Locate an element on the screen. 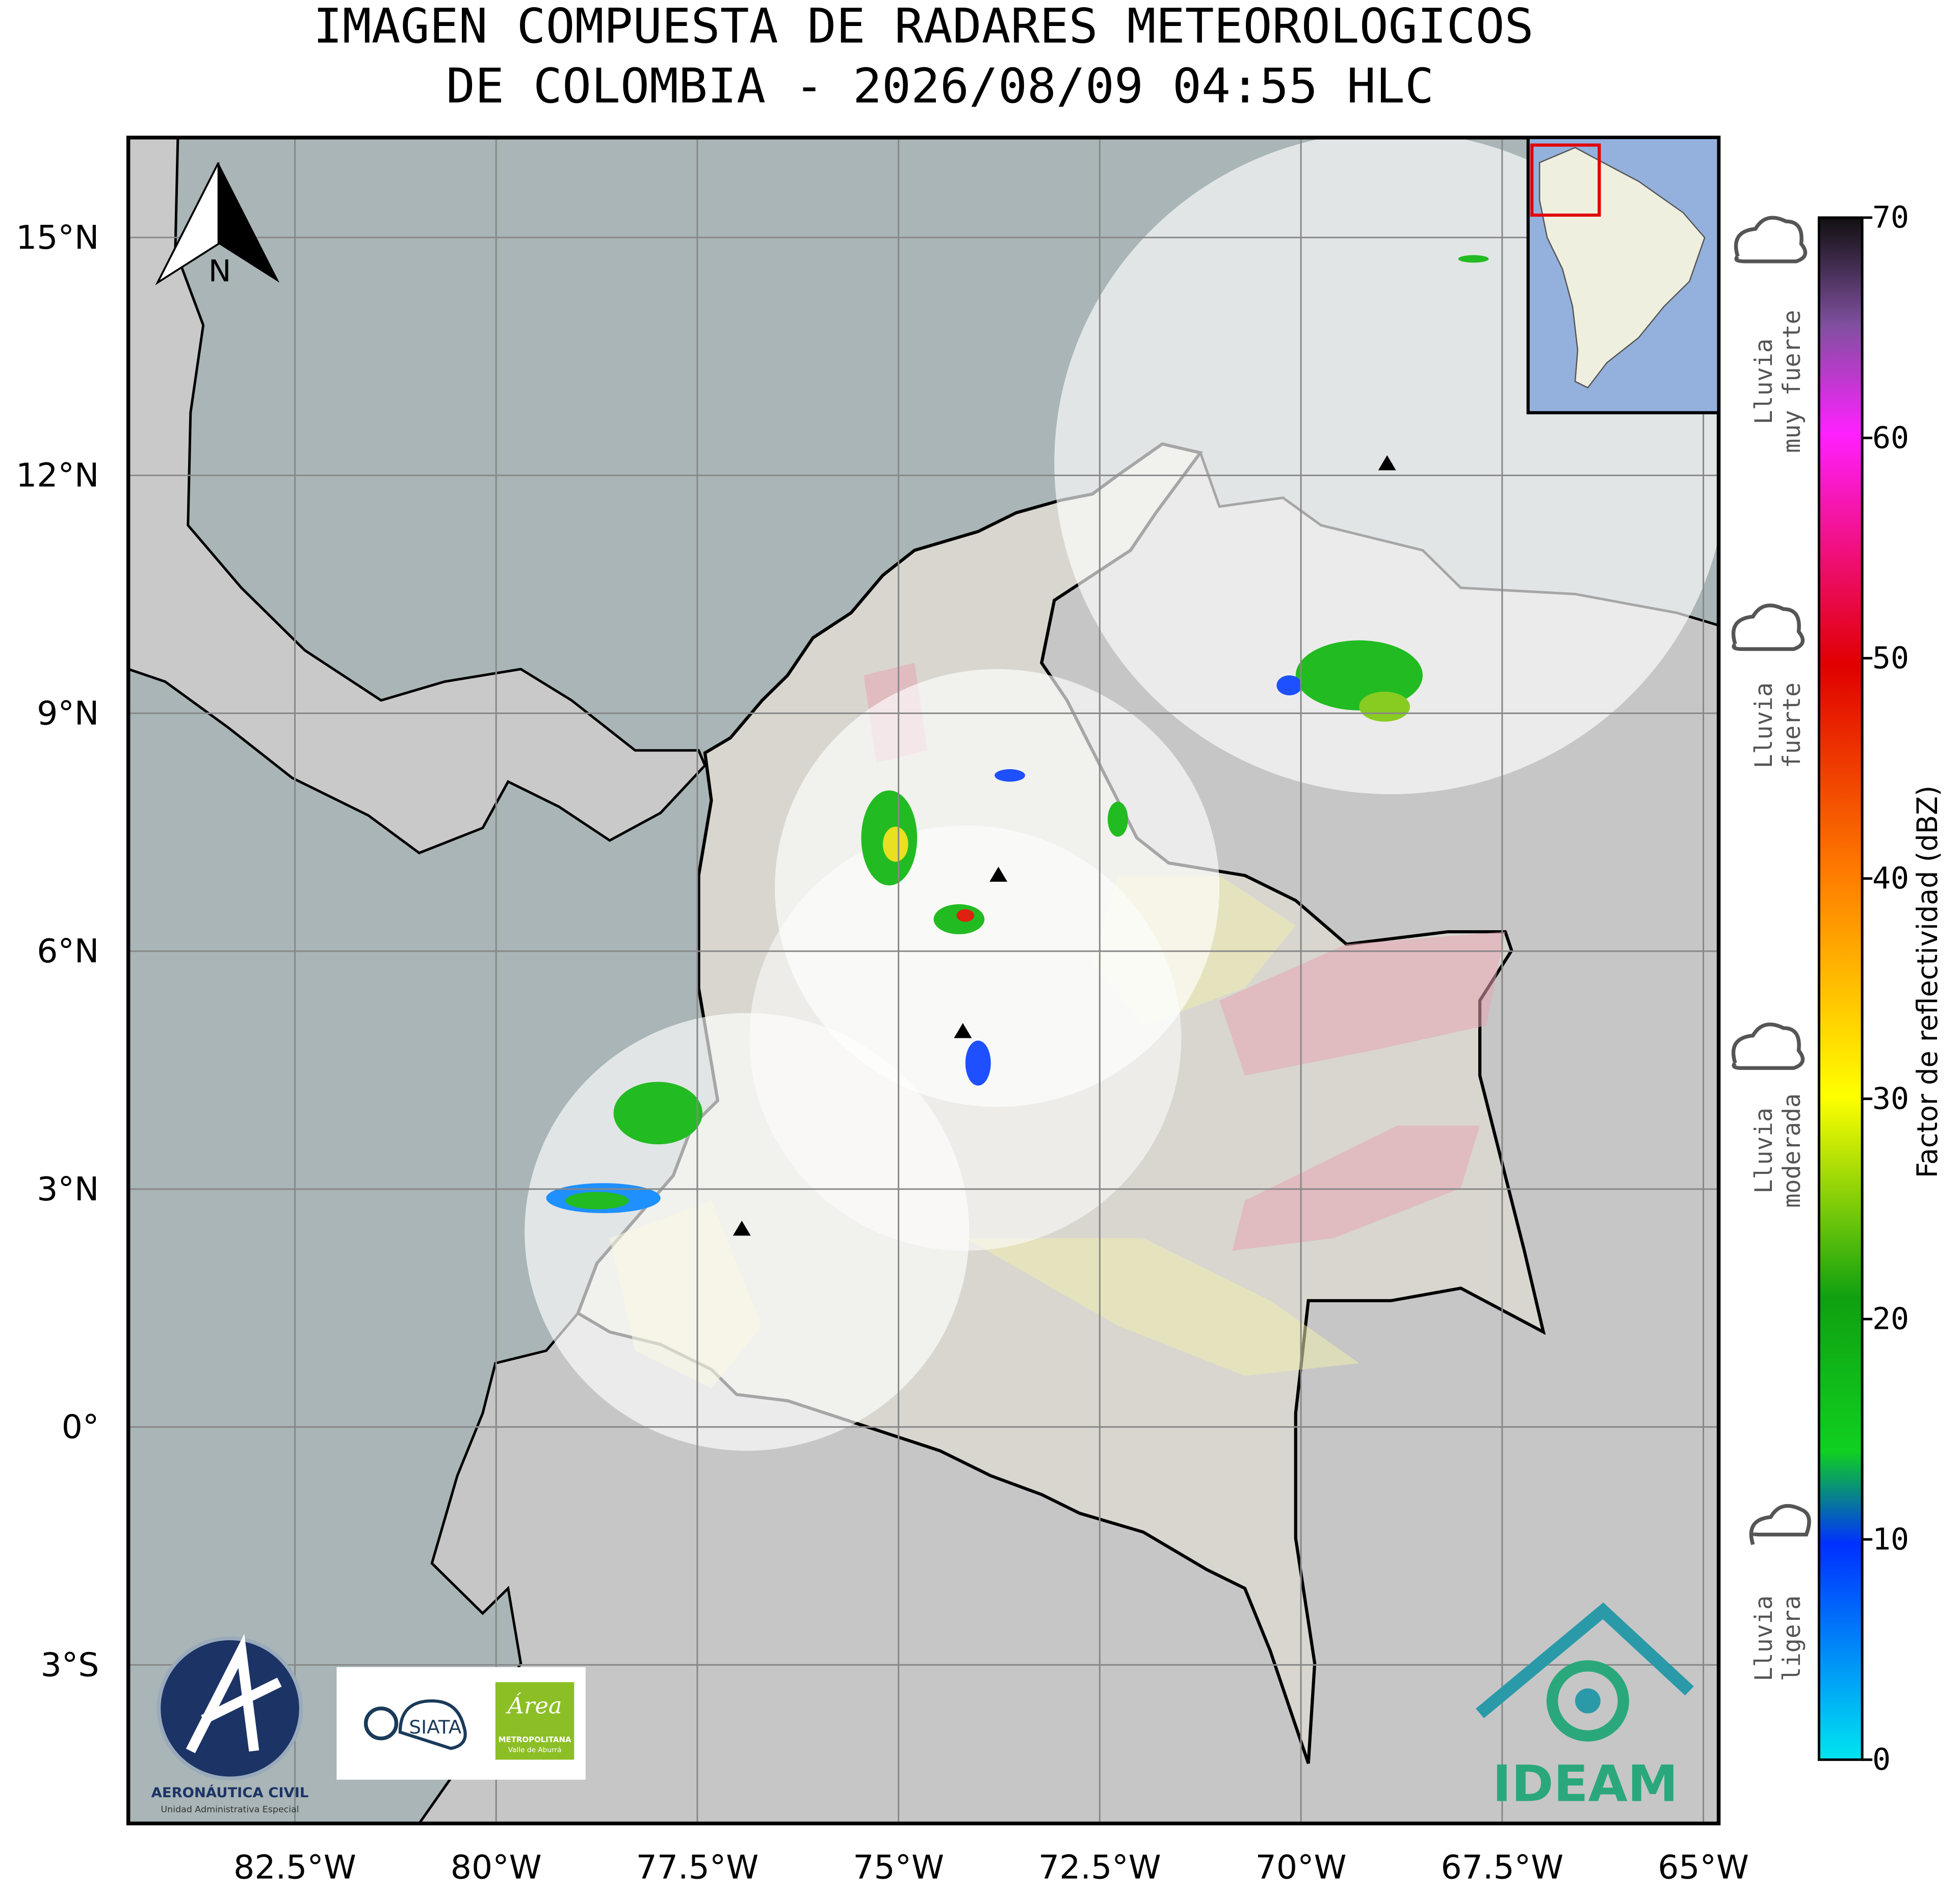 The height and width of the screenshot is (1891, 1960). x-tick-label: 77.5°W is located at coordinates (697, 1867).